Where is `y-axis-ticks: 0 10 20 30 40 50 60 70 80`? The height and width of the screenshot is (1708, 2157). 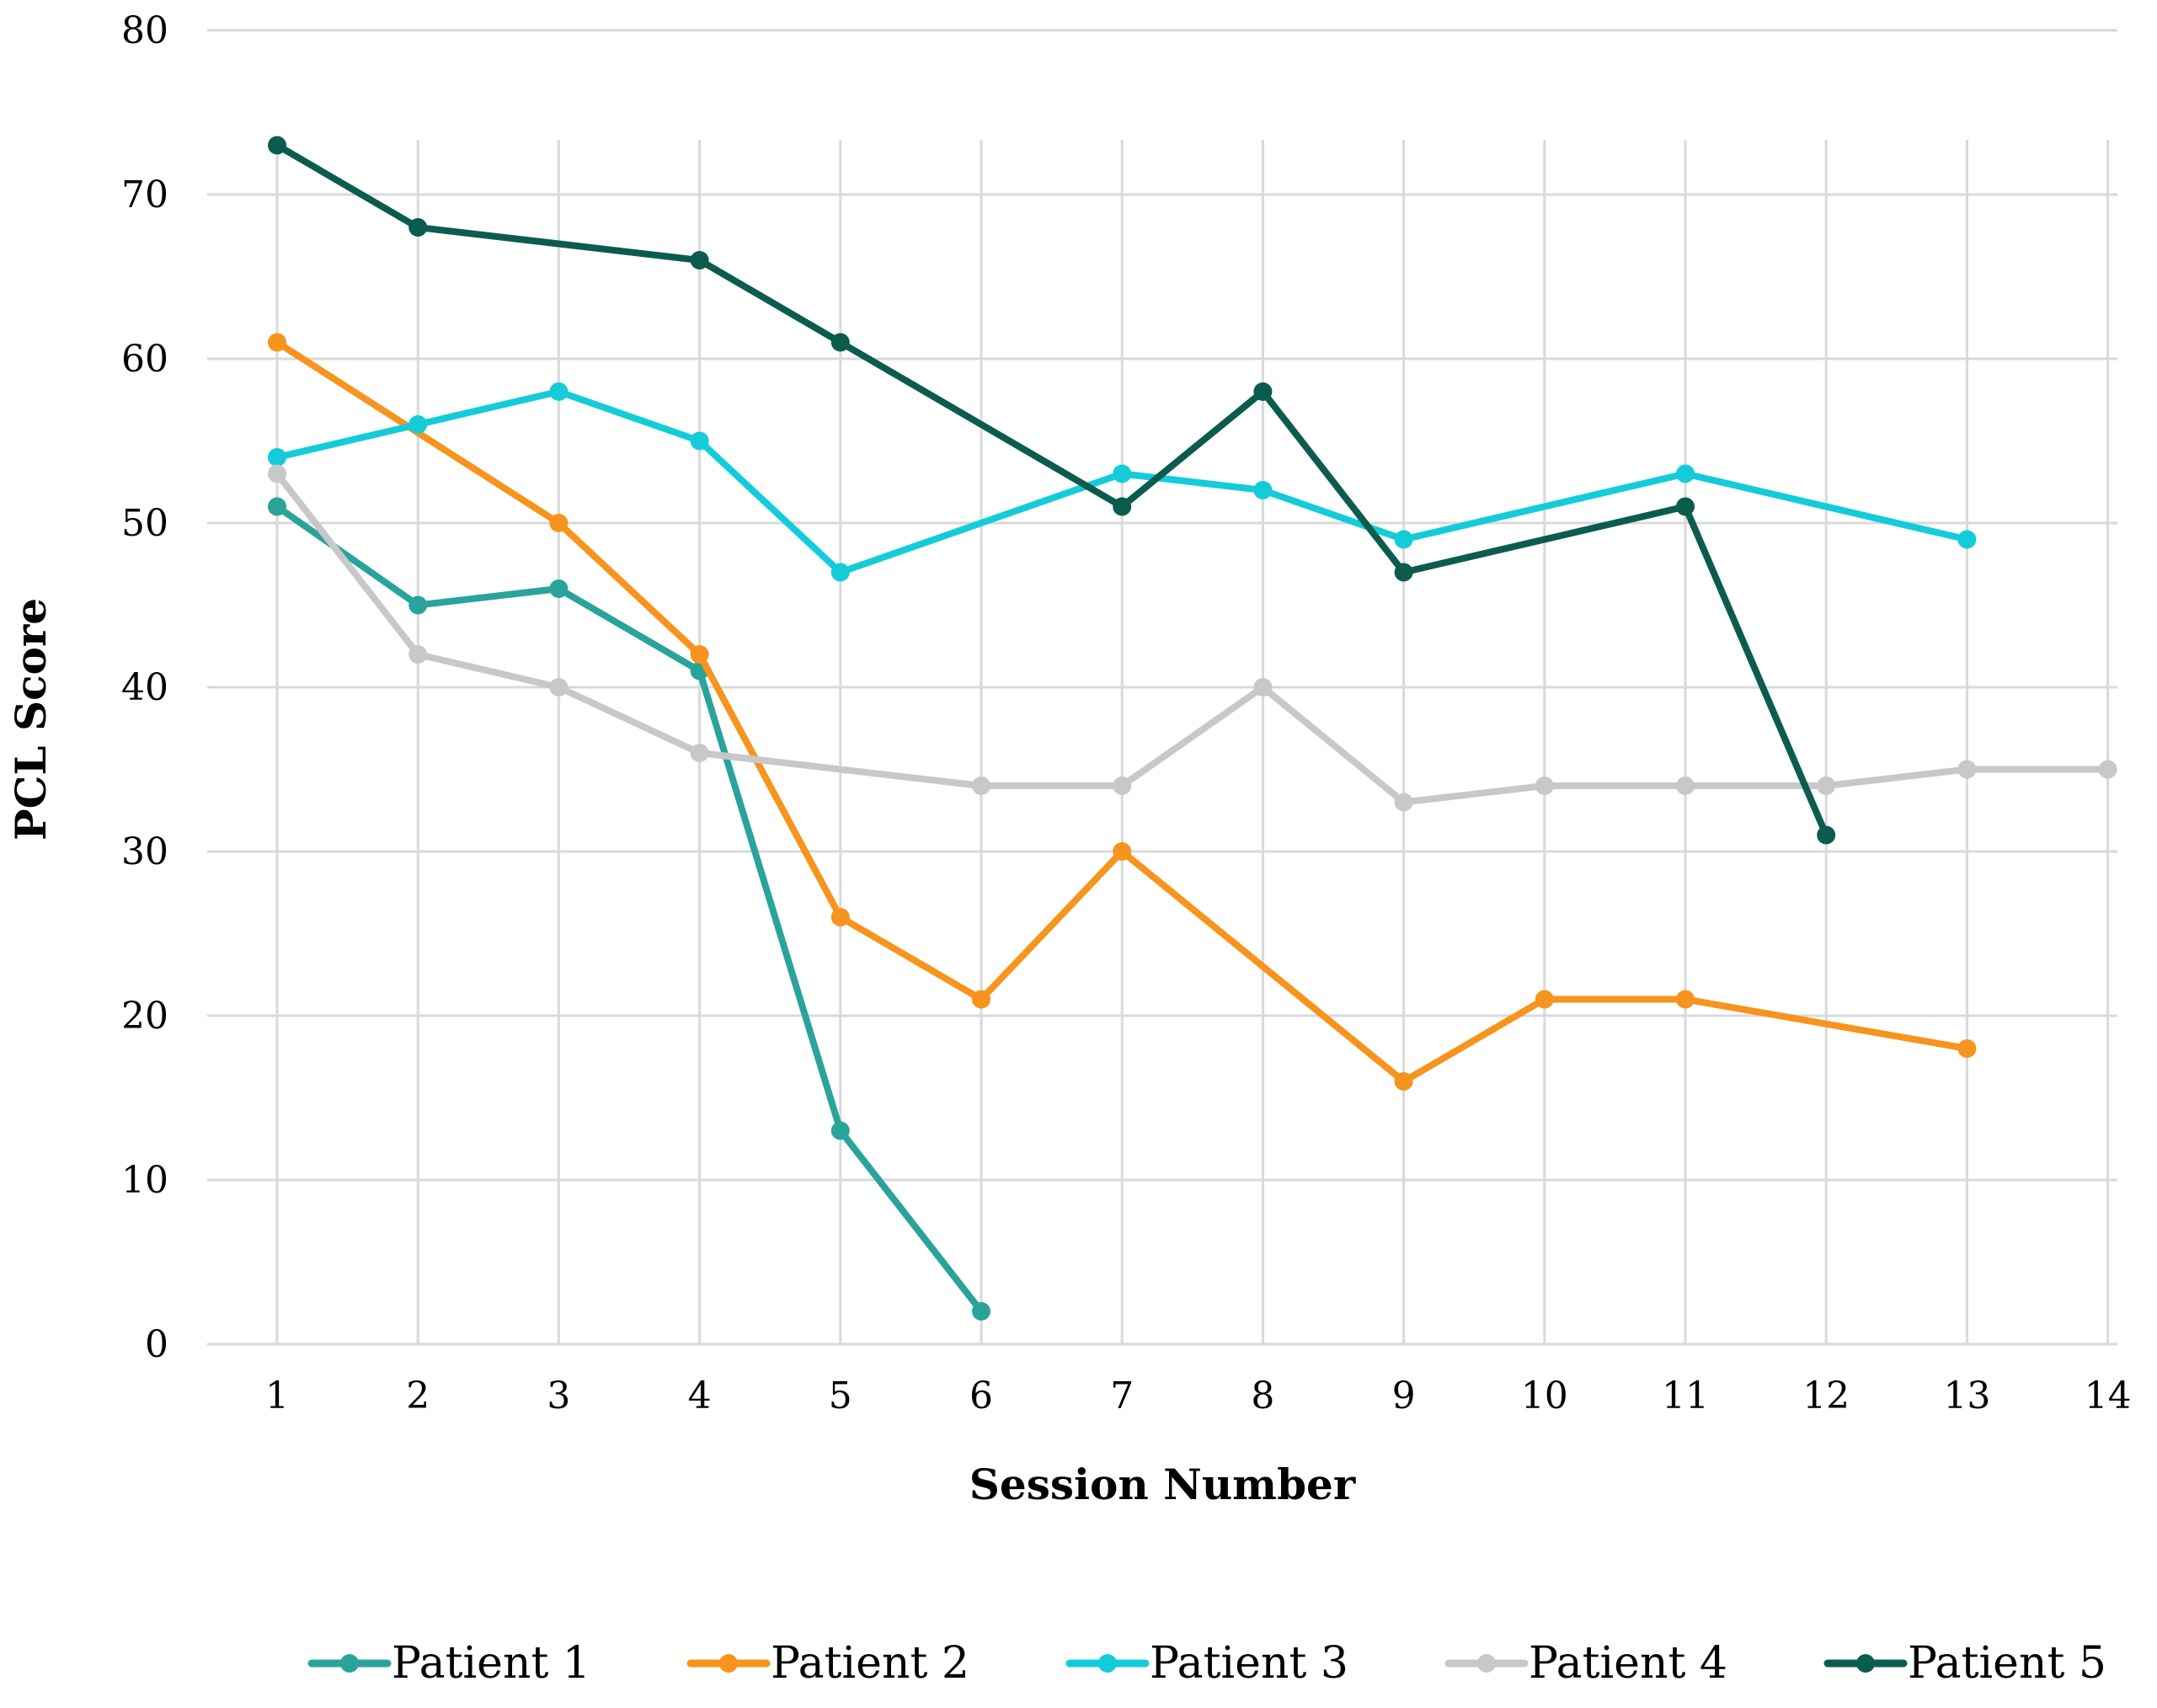 y-axis-ticks: 0 10 20 30 40 50 60 70 80 is located at coordinates (144, 687).